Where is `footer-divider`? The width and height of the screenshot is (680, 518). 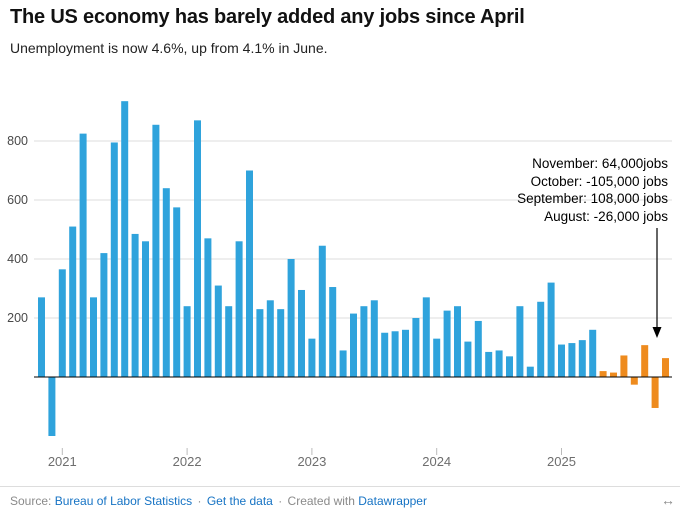 footer-divider is located at coordinates (340, 486).